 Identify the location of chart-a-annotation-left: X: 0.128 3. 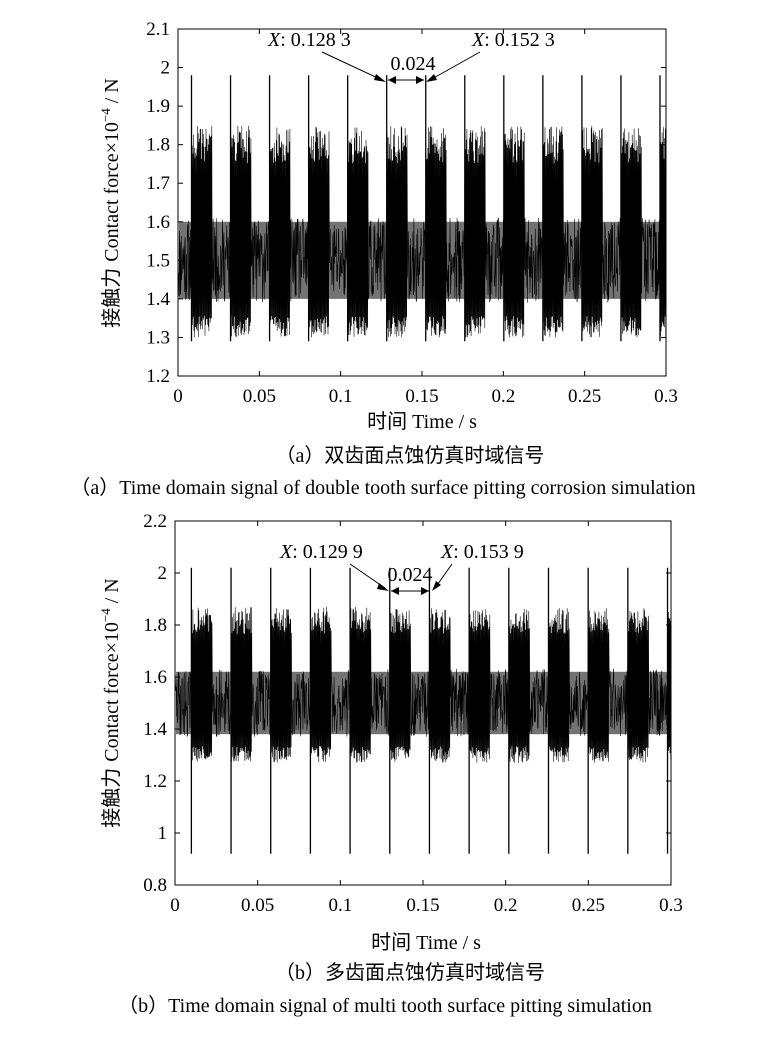
(309, 40).